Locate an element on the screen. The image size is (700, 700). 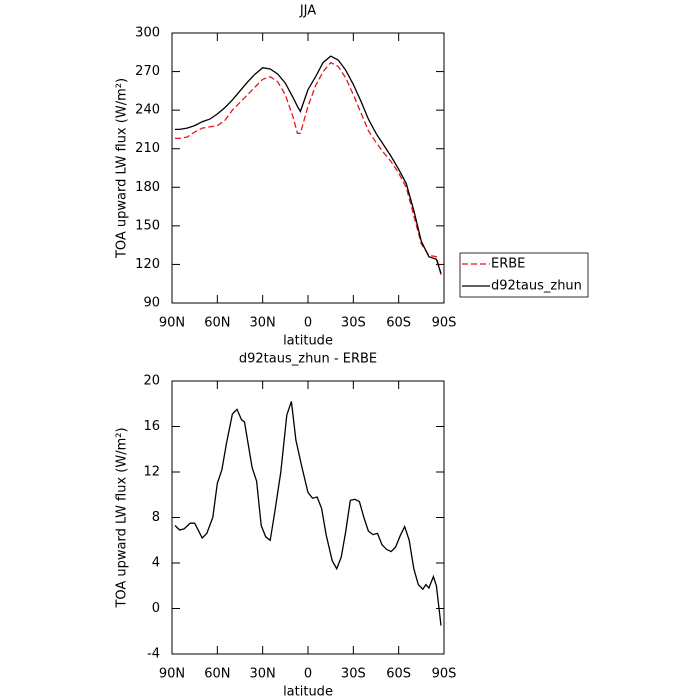
chart-title: JJA is located at coordinates (307, 11).